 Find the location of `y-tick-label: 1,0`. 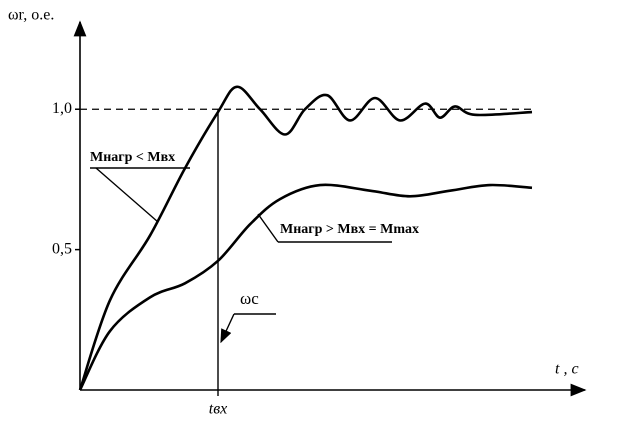

y-tick-label: 1,0 is located at coordinates (62, 108).